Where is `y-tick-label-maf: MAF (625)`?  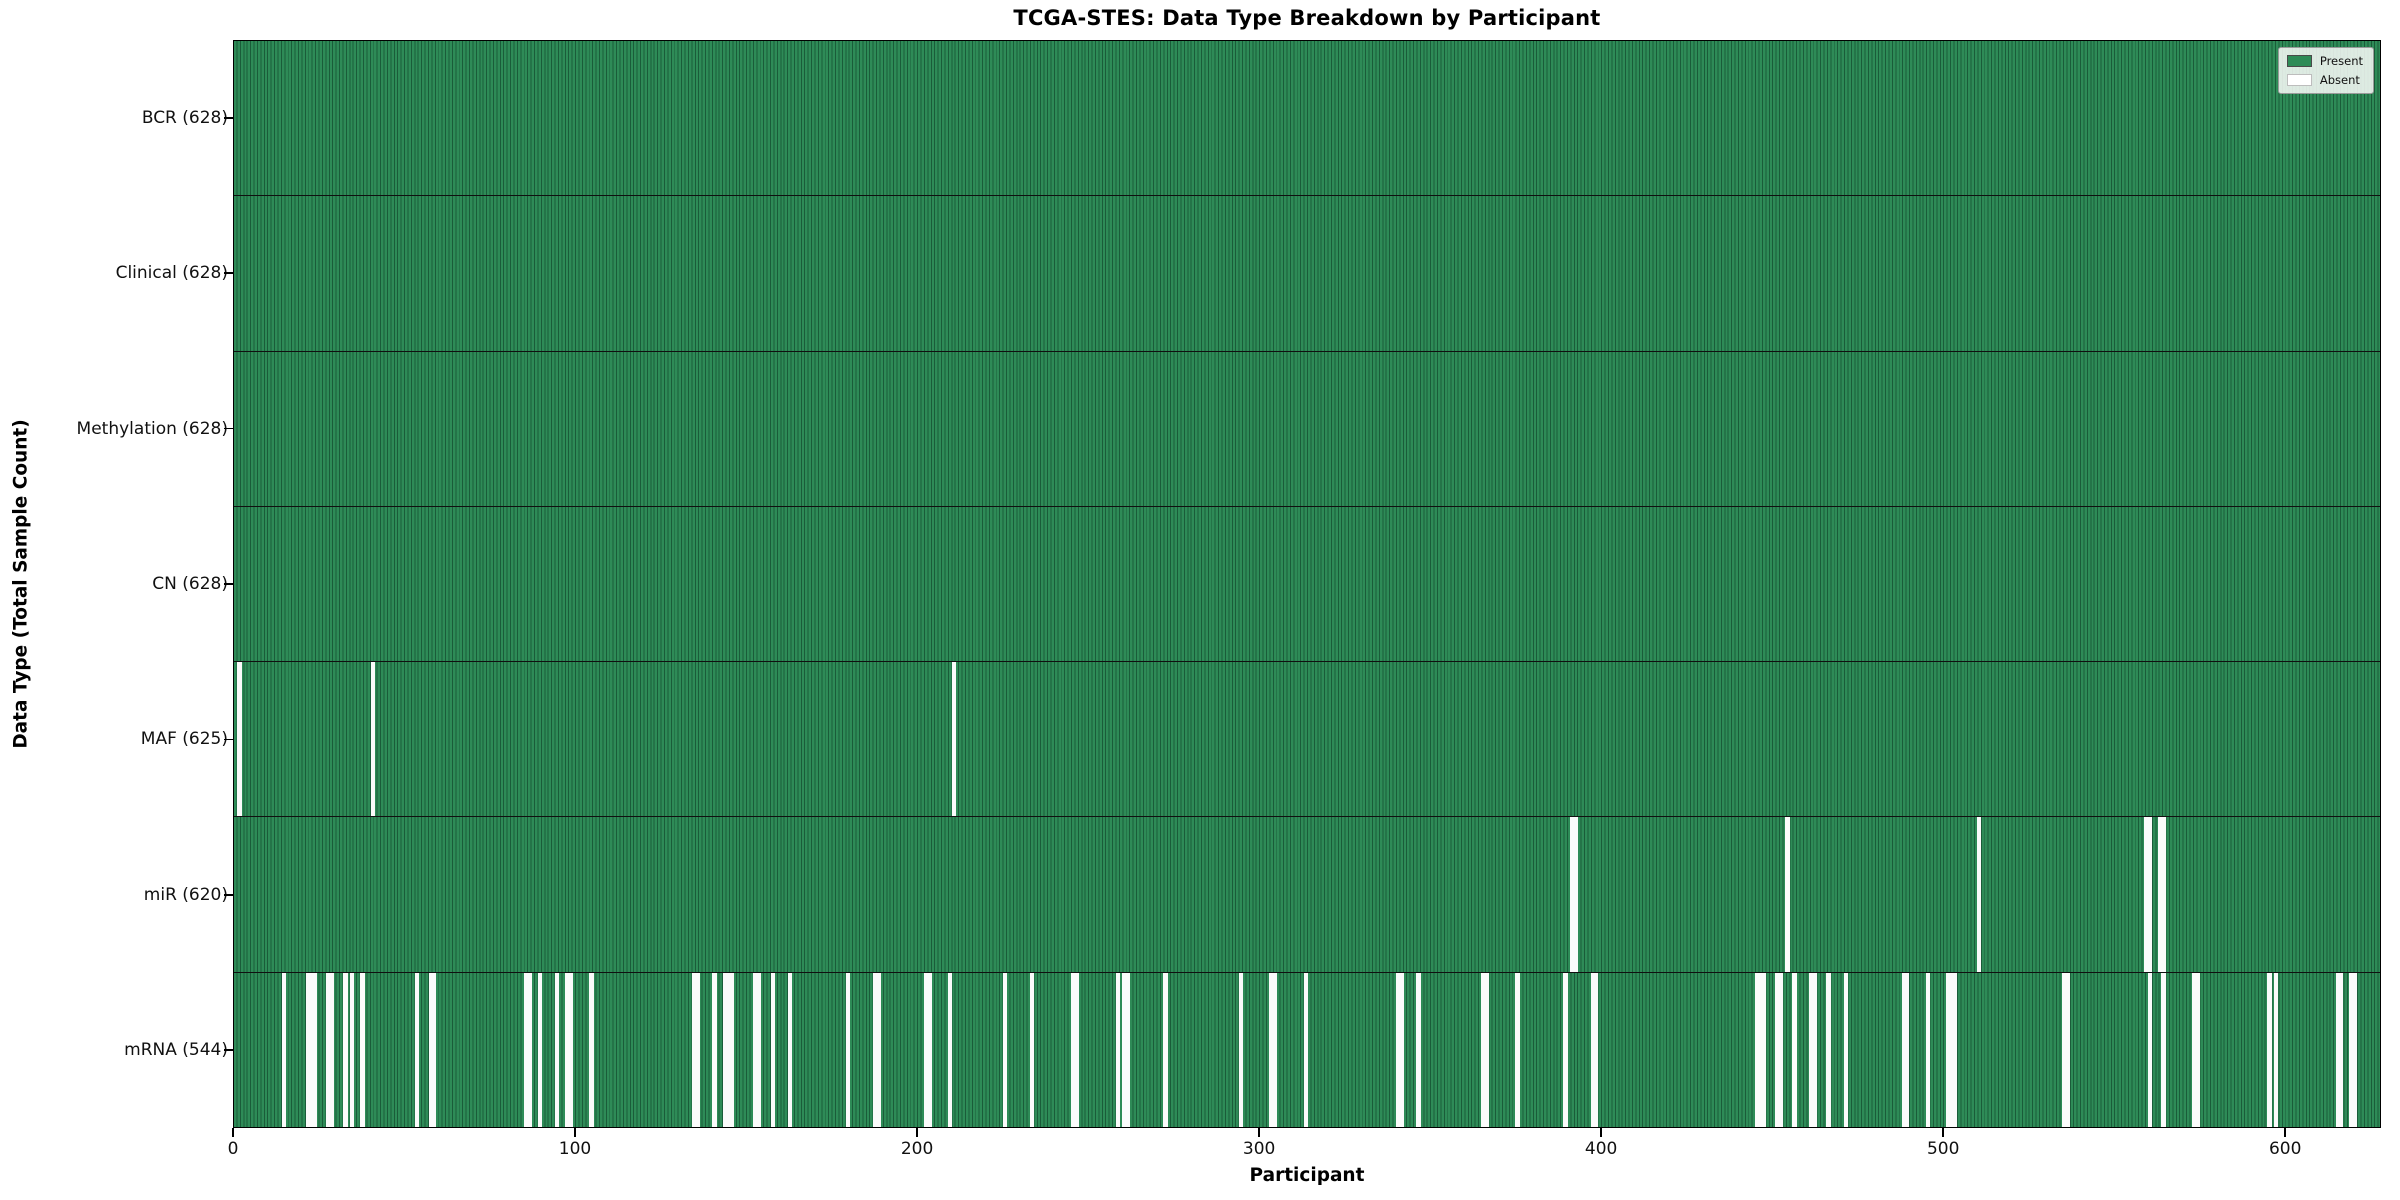 y-tick-label-maf: MAF (625) is located at coordinates (184, 739).